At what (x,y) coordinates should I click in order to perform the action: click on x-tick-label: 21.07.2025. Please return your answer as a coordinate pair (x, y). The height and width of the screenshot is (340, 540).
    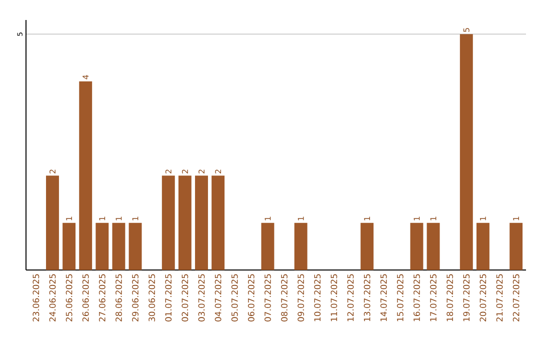
    Looking at the image, I should click on (499, 298).